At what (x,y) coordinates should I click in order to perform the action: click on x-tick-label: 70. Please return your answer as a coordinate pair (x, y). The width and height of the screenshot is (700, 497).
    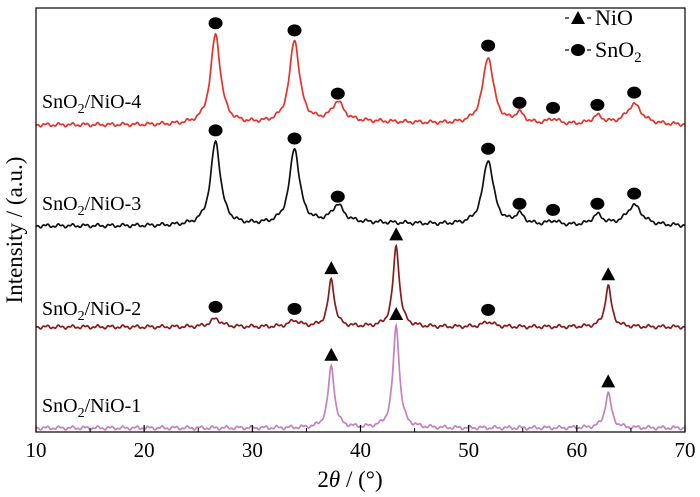
    Looking at the image, I should click on (685, 450).